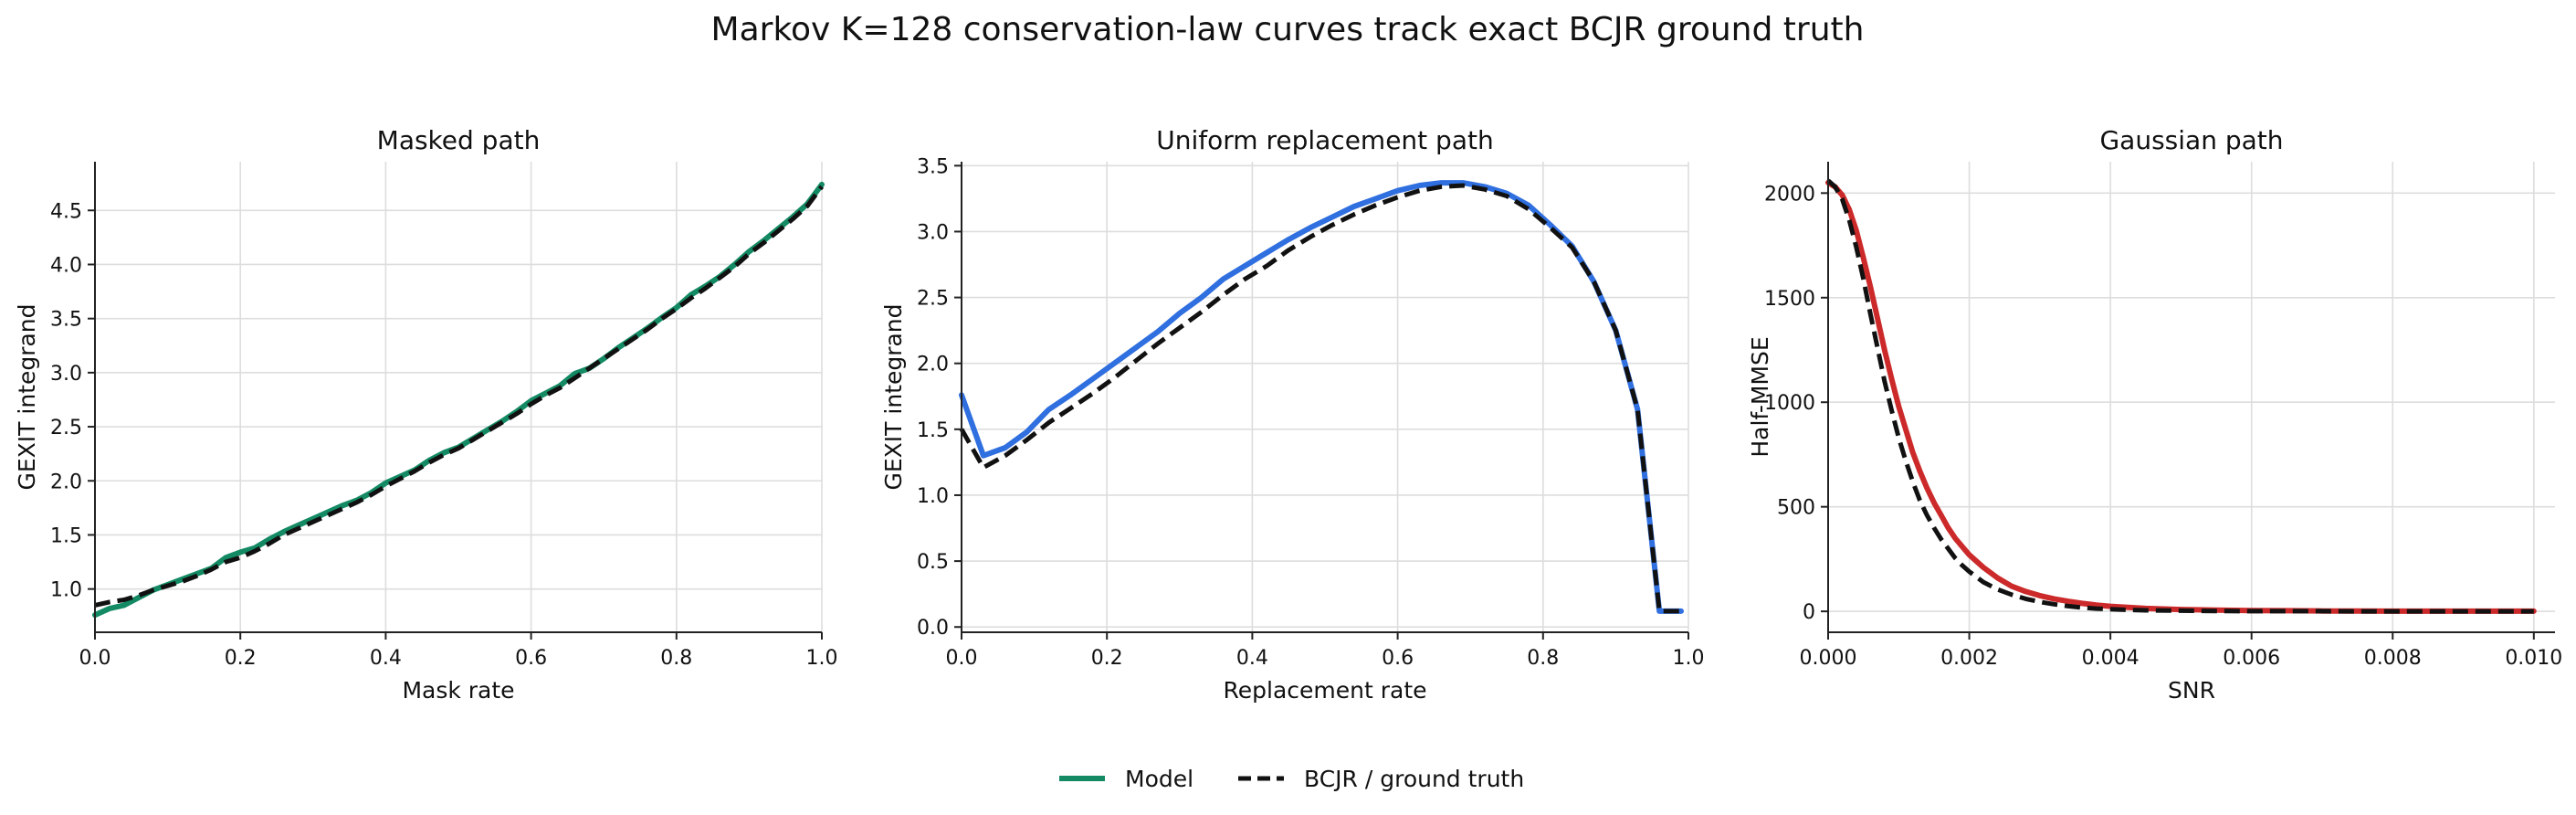 This screenshot has width=2576, height=815. Describe the element at coordinates (1291, 779) in the screenshot. I see `legend: Model BCJR / ground truth` at that location.